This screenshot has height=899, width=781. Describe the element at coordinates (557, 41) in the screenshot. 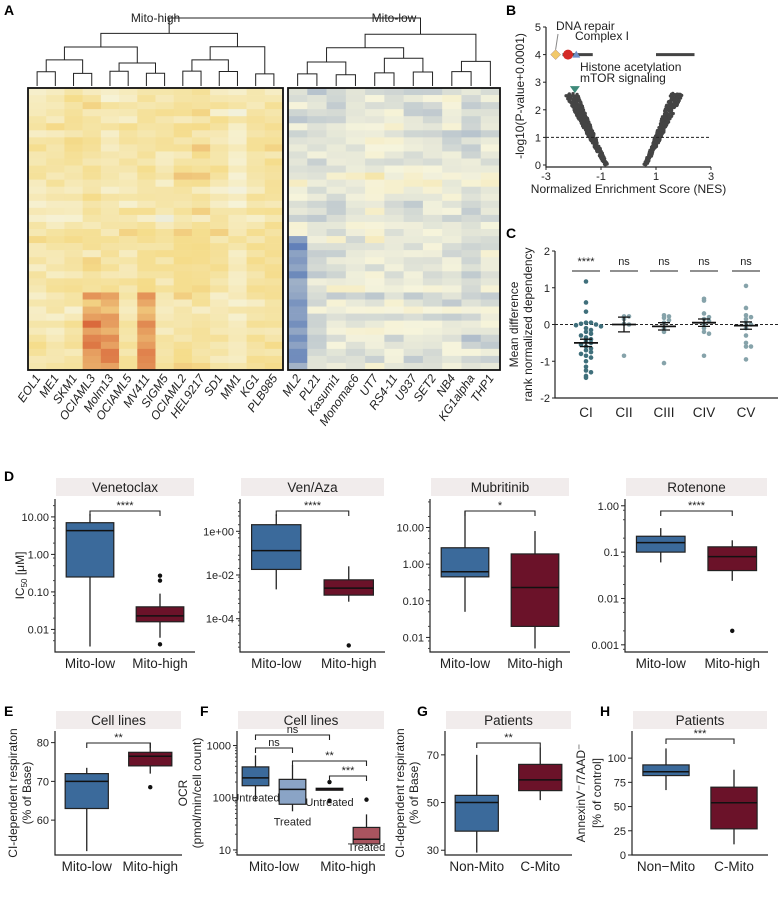

I see `b-leader-line` at that location.